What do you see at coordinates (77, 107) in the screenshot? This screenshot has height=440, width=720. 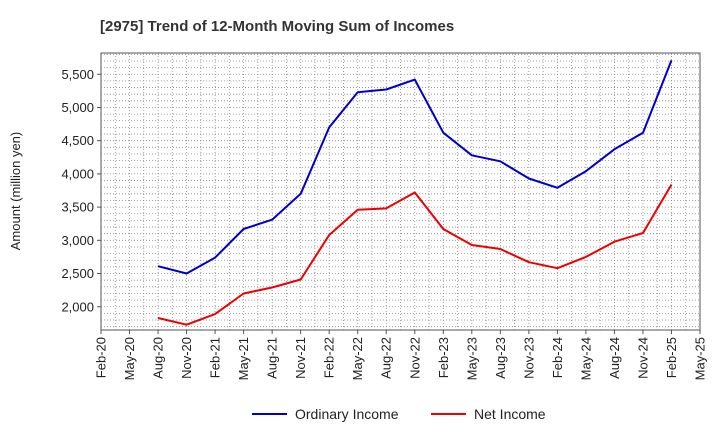 I see `y-tick-label: 5,000` at bounding box center [77, 107].